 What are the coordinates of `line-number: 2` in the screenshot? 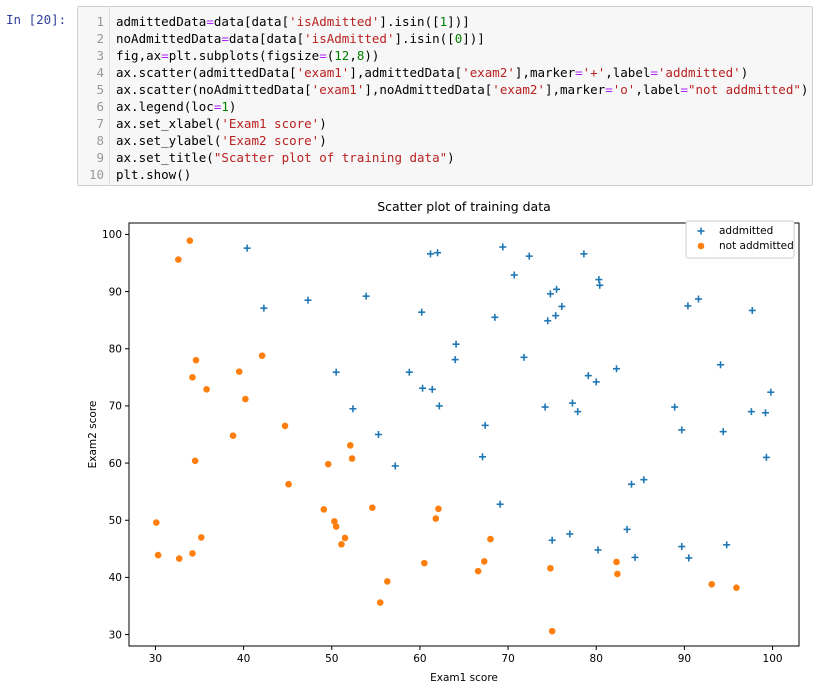 It's located at (100, 38).